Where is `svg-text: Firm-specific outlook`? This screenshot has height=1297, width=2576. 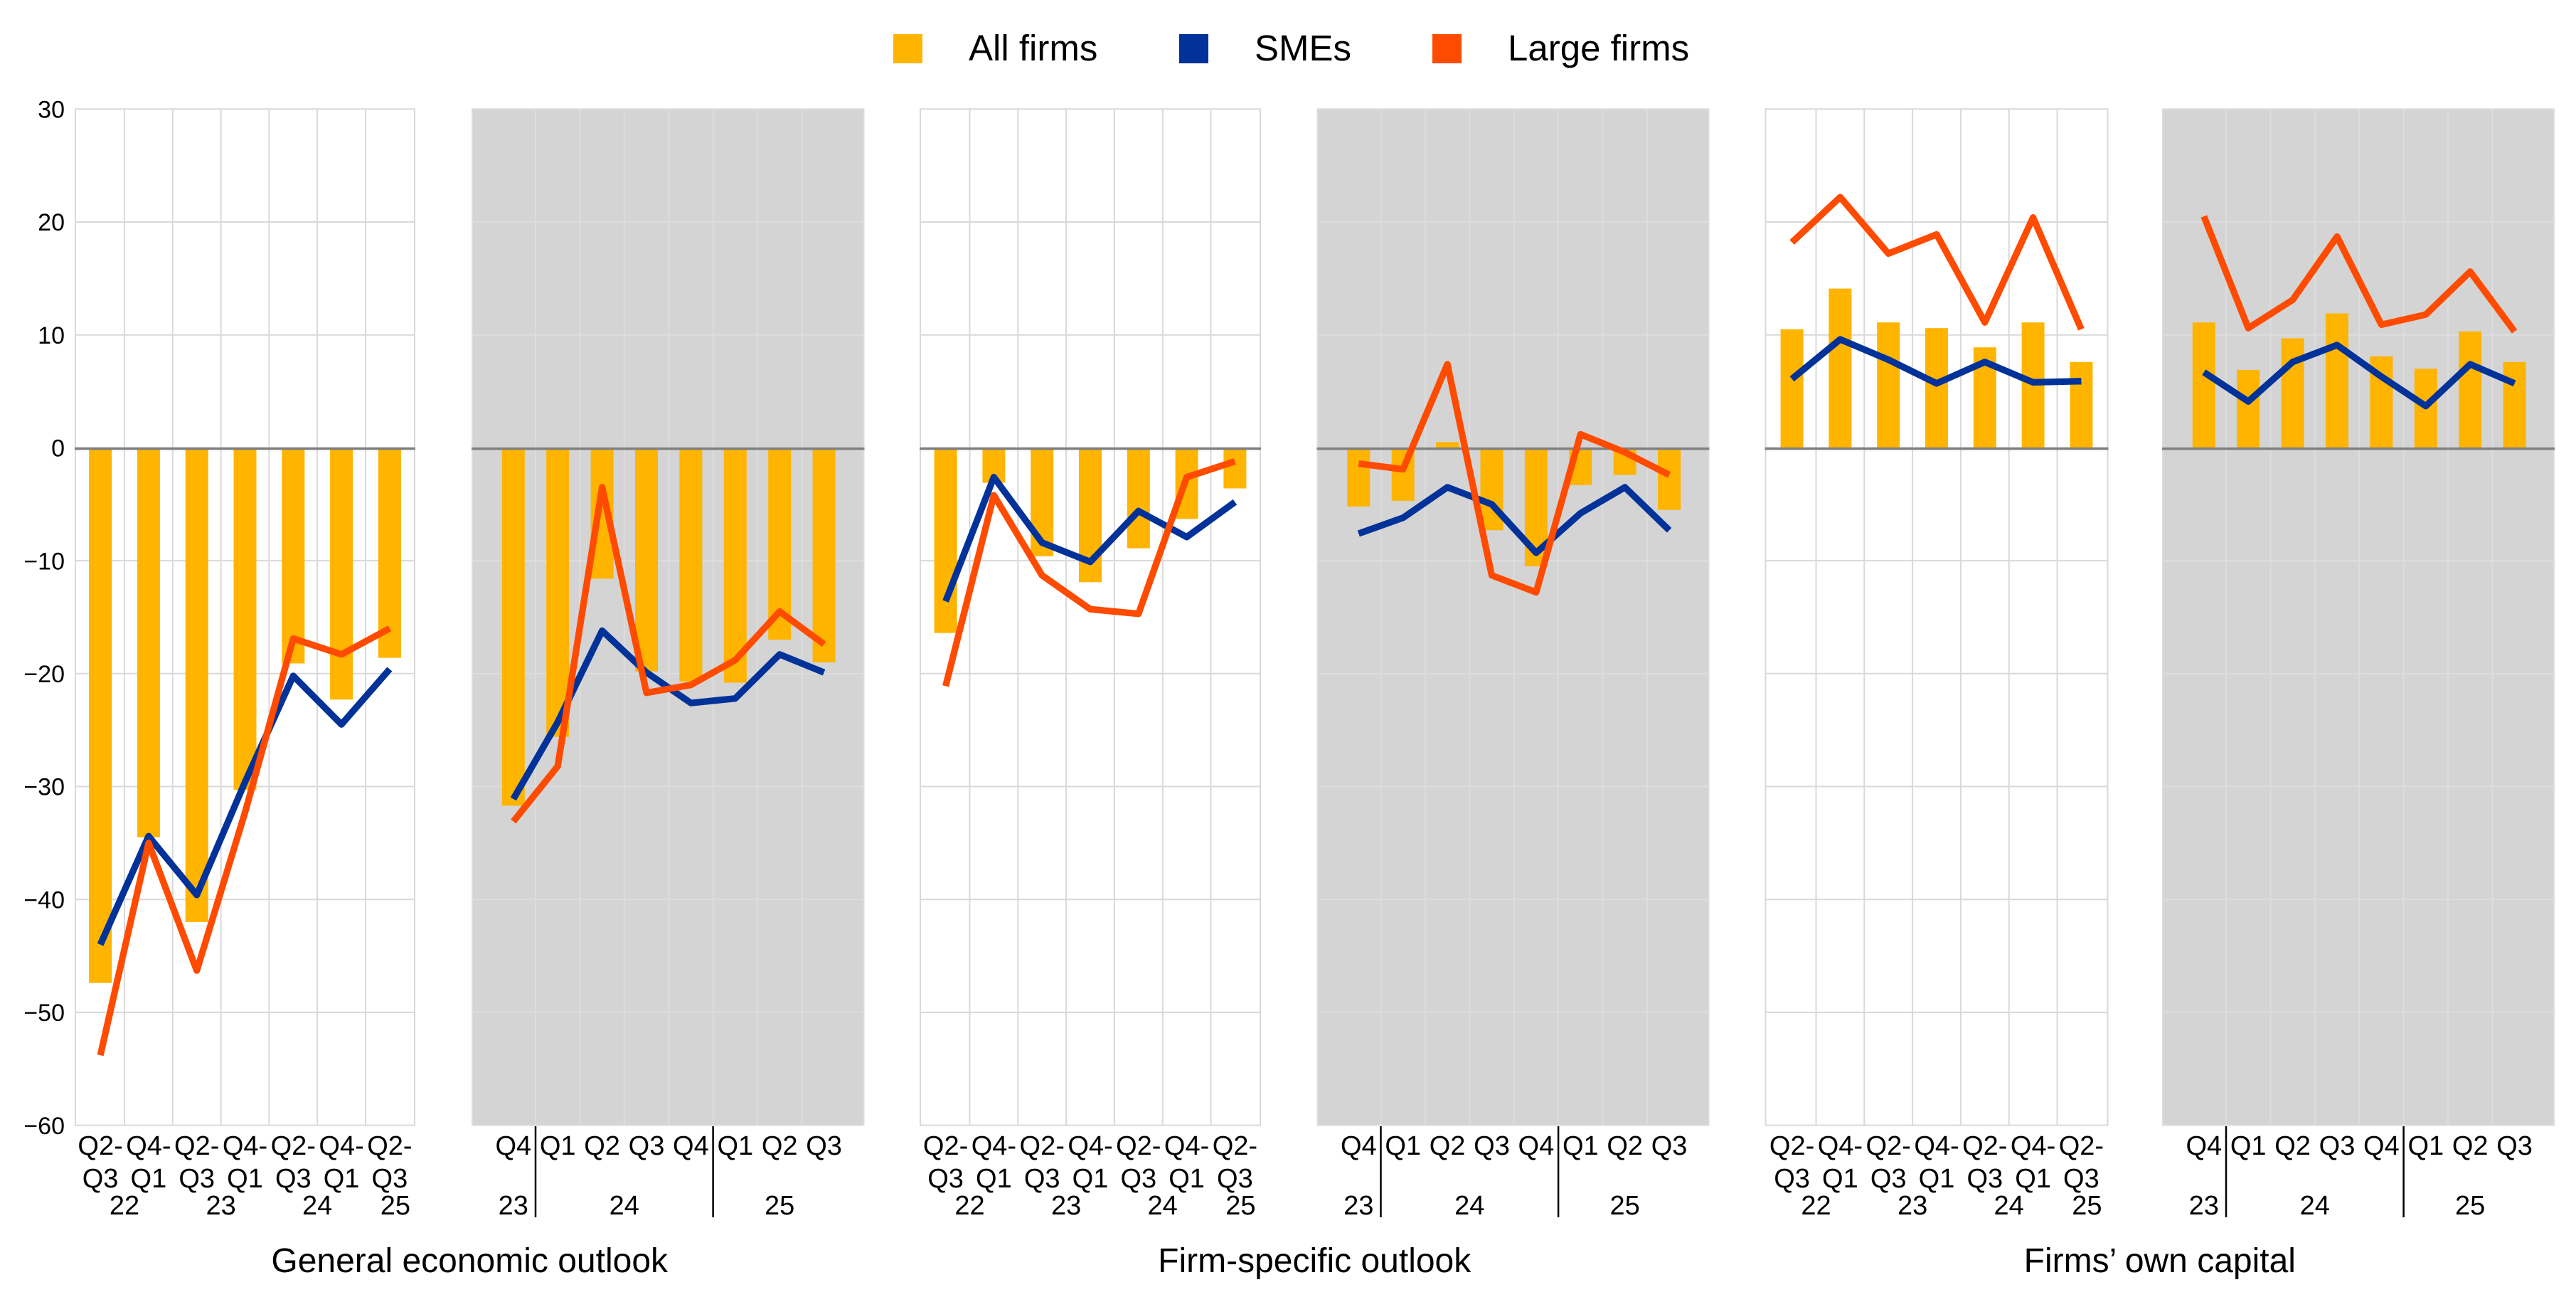
svg-text: Firm-specific outlook is located at coordinates (1314, 1261).